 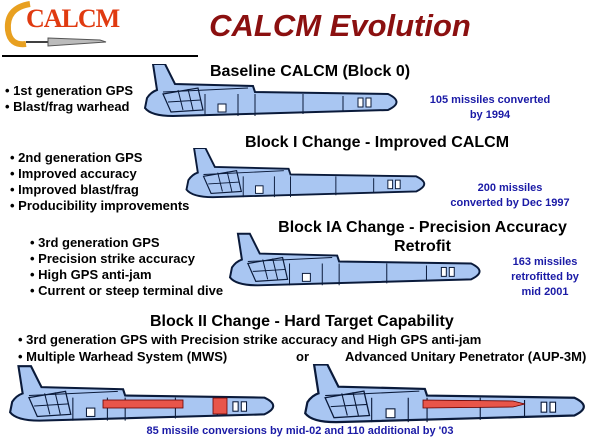 What do you see at coordinates (95, 242) in the screenshot?
I see `bullet: • 3rd generation GPS` at bounding box center [95, 242].